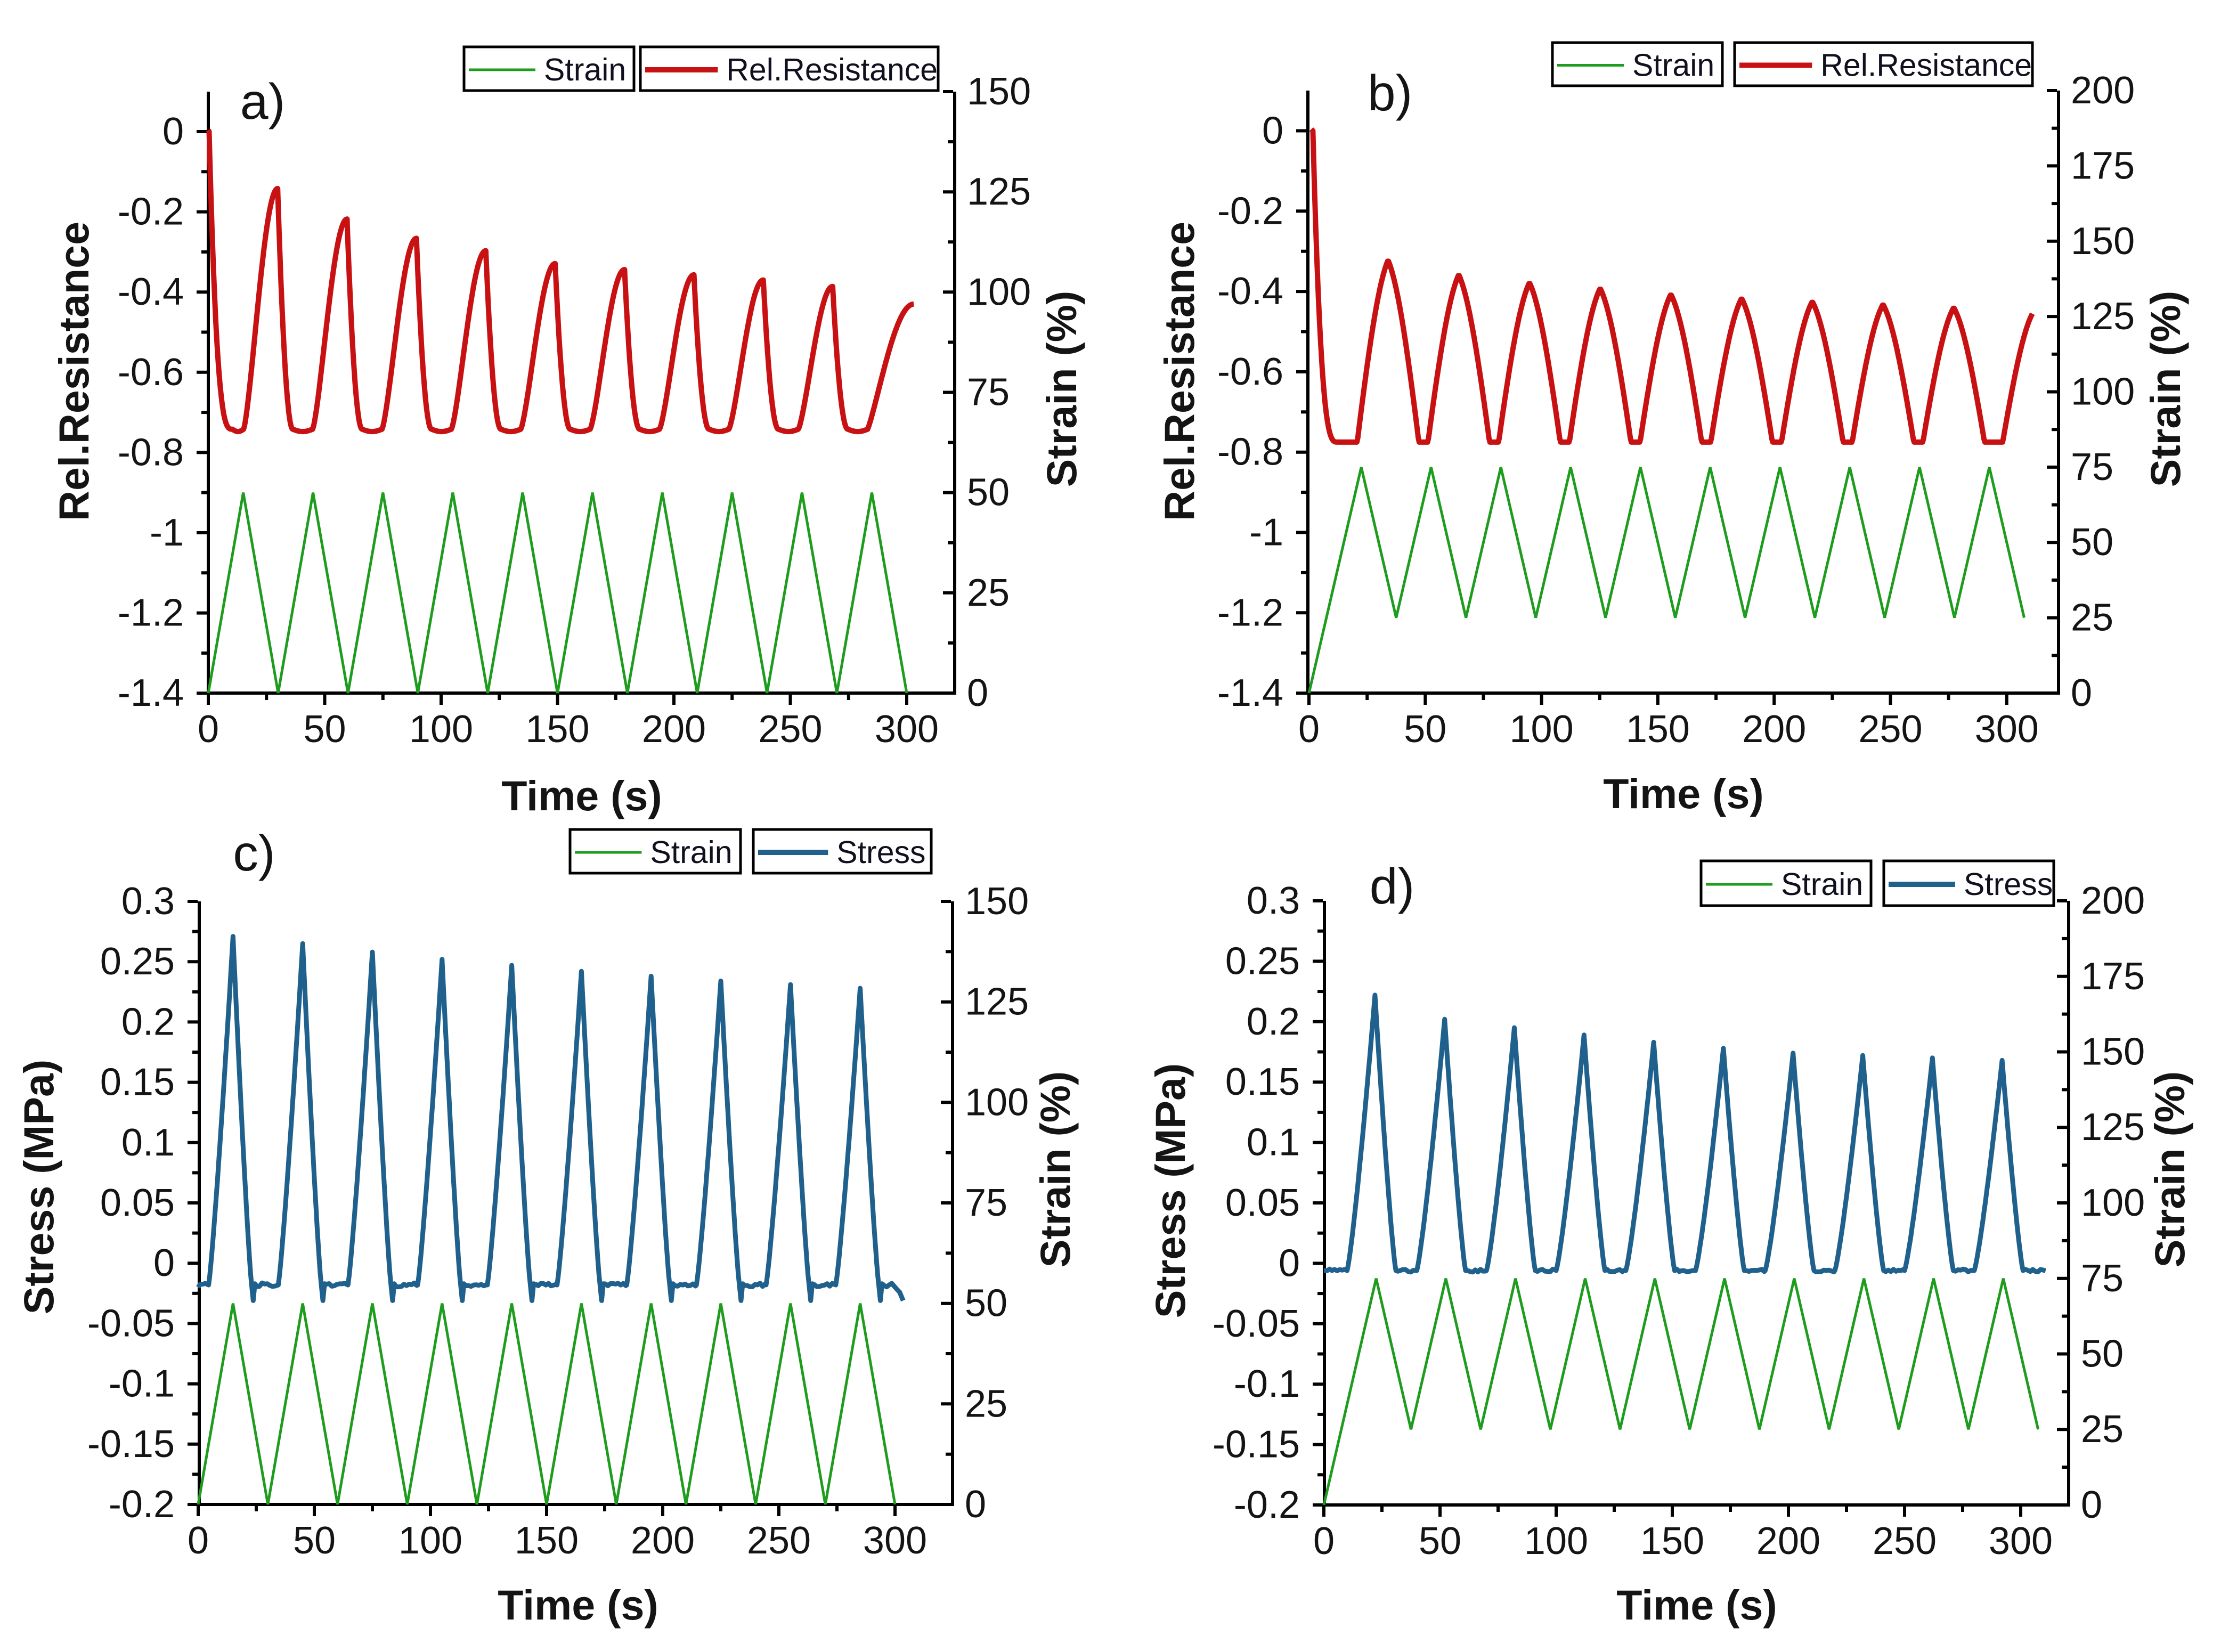  I want to click on svg-text: c), so click(254, 853).